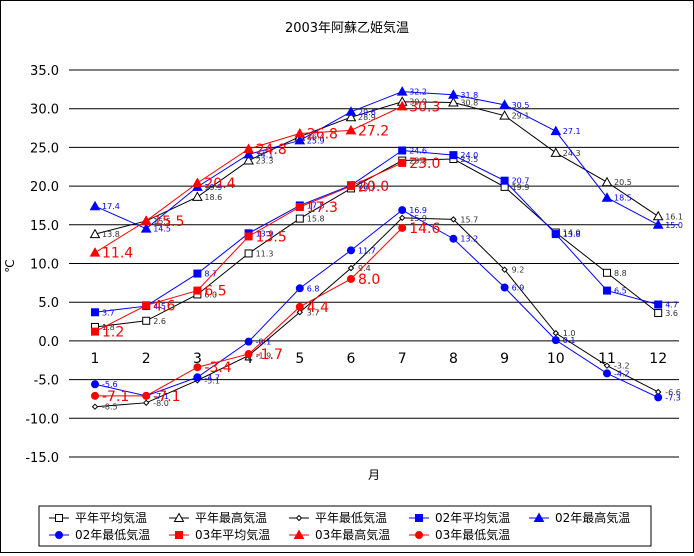  Describe the element at coordinates (117, 254) in the screenshot. I see `data-label: 11.4` at that location.